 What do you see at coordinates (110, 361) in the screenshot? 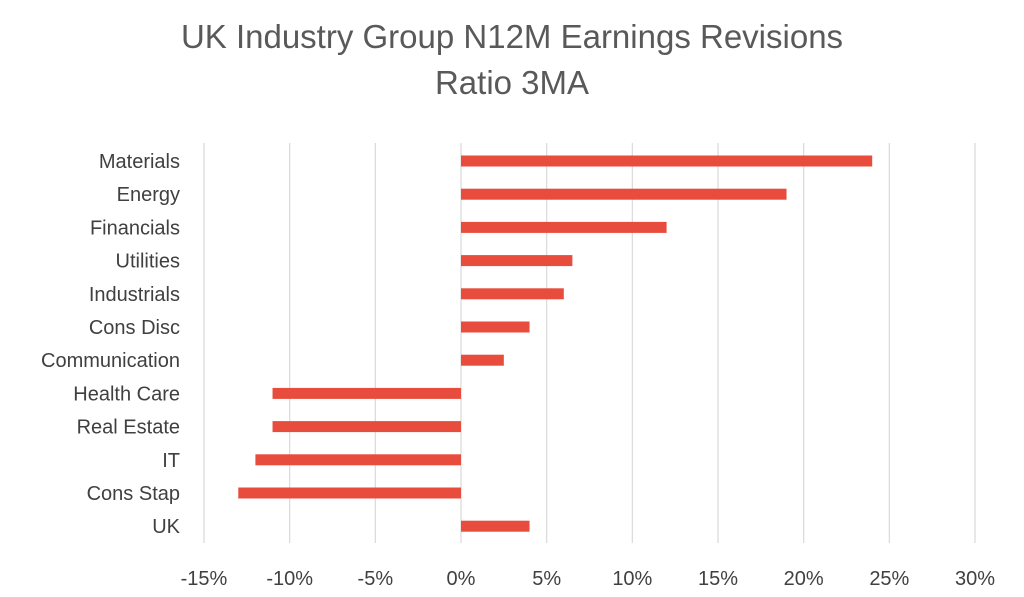
I see `category-label: Communication` at bounding box center [110, 361].